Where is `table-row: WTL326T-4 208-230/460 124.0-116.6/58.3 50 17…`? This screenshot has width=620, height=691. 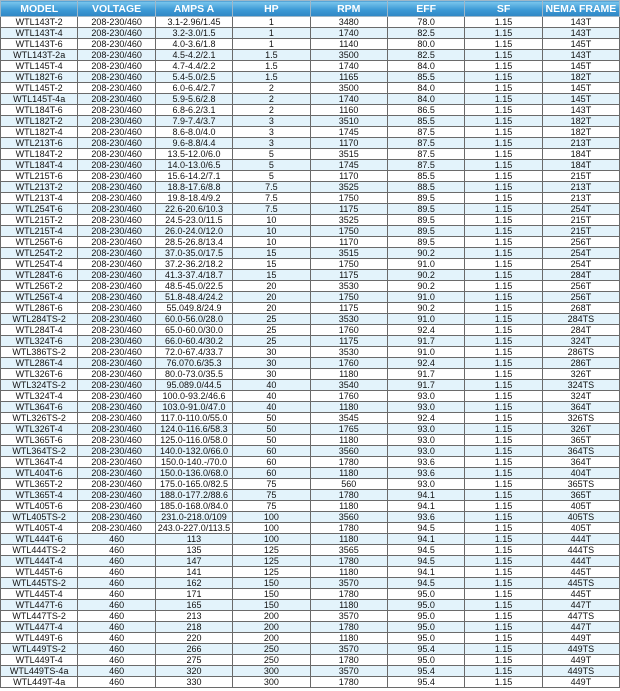 table-row: WTL326T-4 208-230/460 124.0-116.6/58.3 50 17… is located at coordinates (310, 429).